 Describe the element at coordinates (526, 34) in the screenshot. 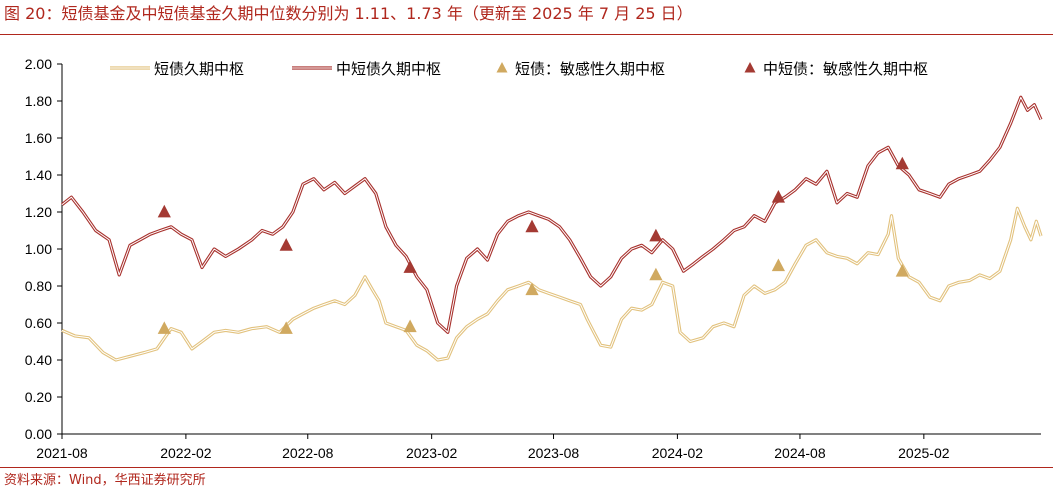

I see `title-divider` at that location.